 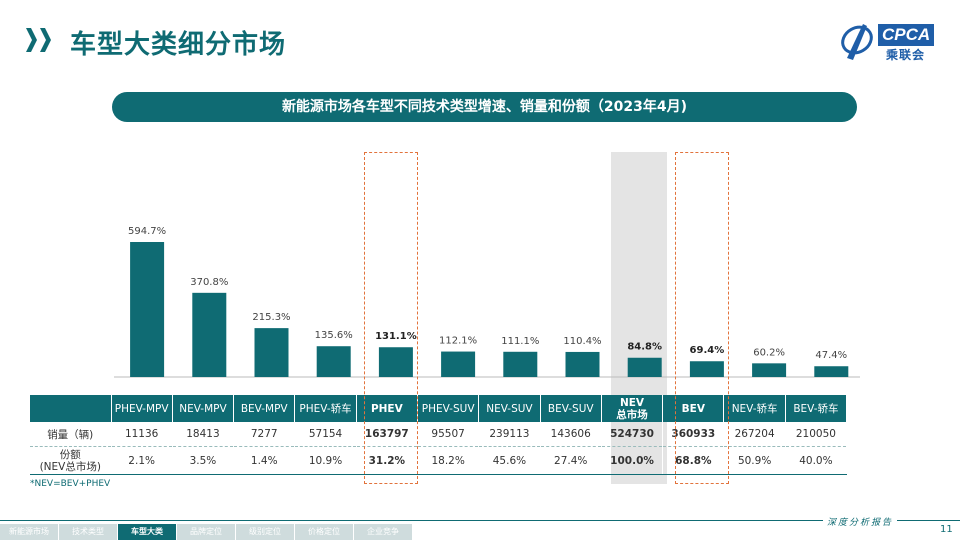 I want to click on column-header: BEV-SUV, so click(x=571, y=408).